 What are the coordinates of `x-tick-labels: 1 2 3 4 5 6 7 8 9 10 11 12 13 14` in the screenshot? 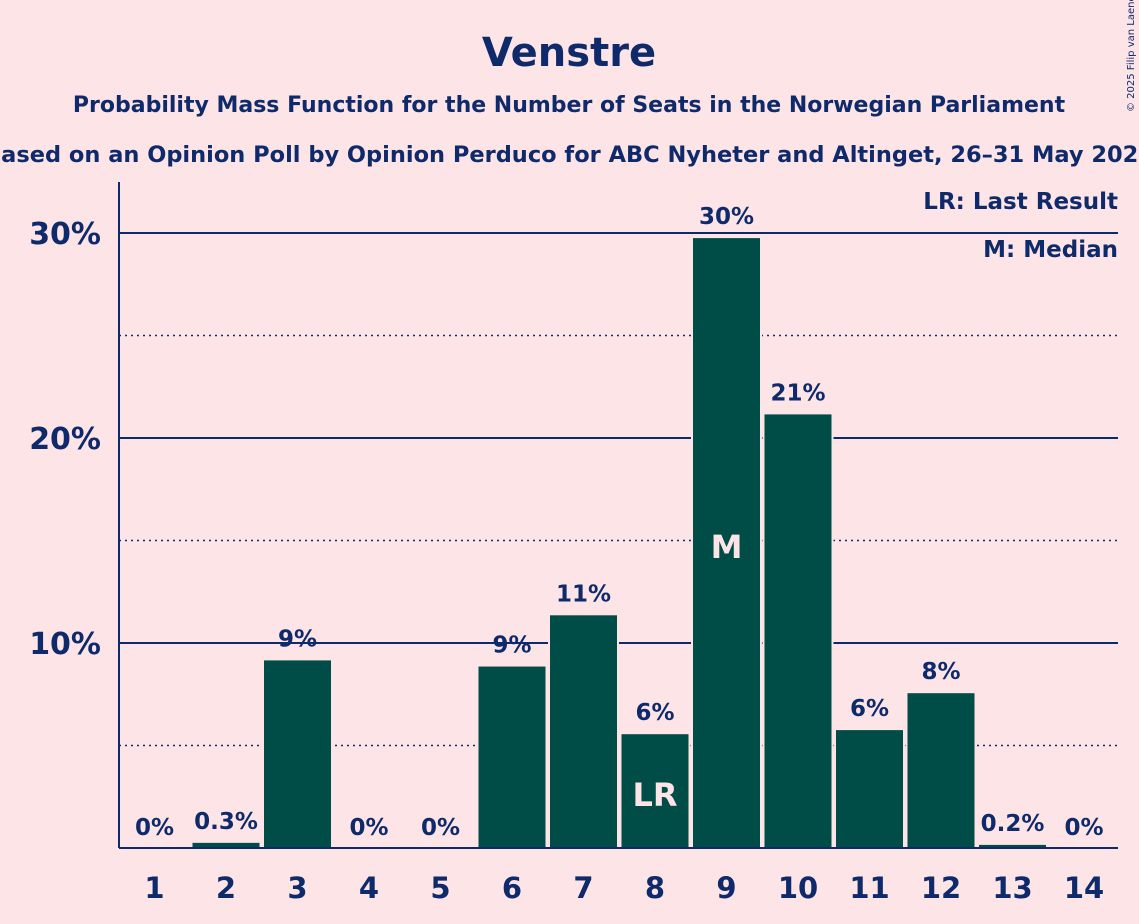 It's located at (624, 888).